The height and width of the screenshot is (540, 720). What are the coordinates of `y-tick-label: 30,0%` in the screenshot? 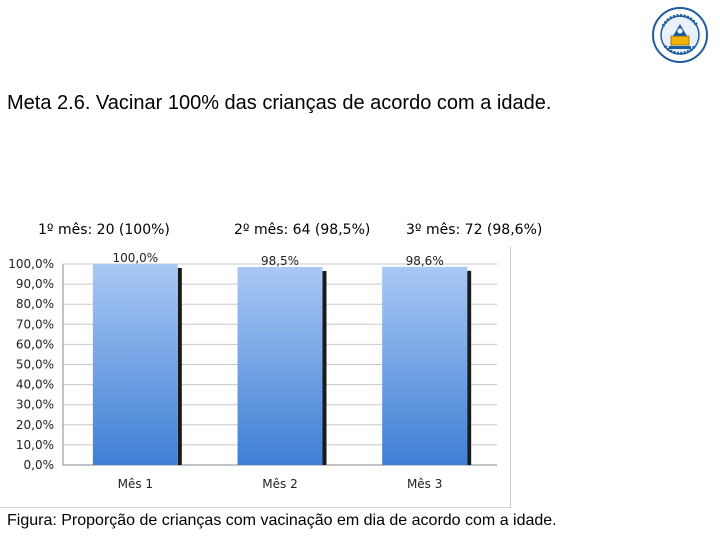 It's located at (35, 405).